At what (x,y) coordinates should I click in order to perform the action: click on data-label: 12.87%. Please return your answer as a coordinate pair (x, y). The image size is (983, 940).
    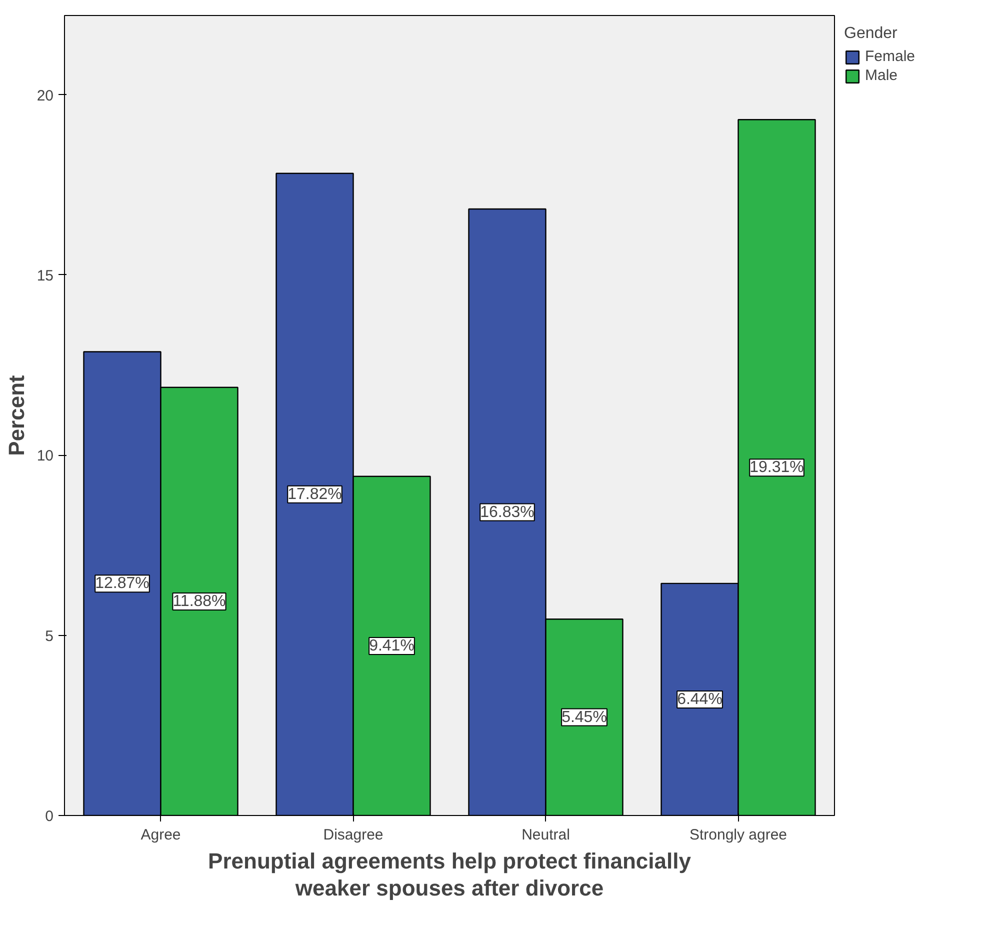
    Looking at the image, I should click on (122, 583).